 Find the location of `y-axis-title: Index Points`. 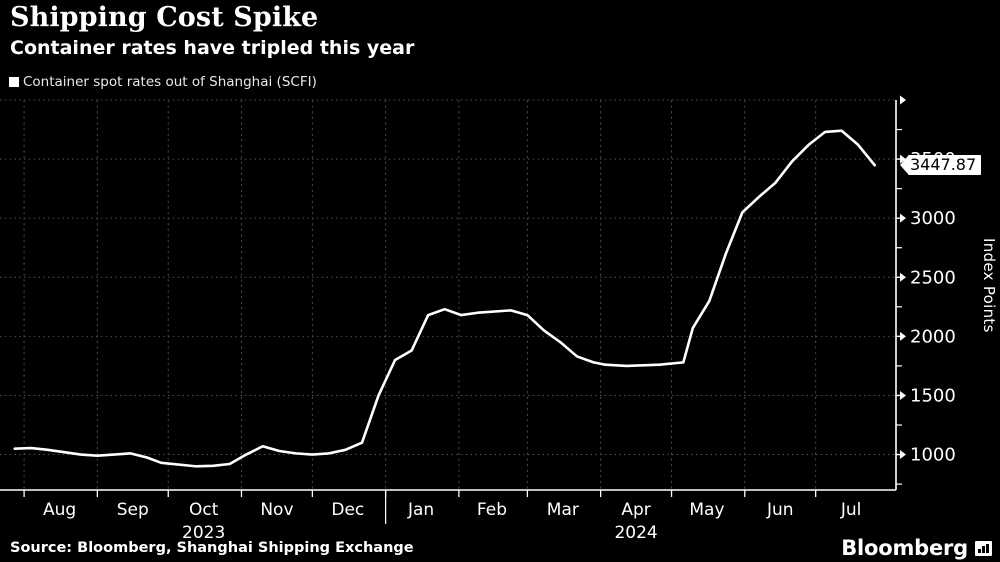

y-axis-title: Index Points is located at coordinates (989, 285).